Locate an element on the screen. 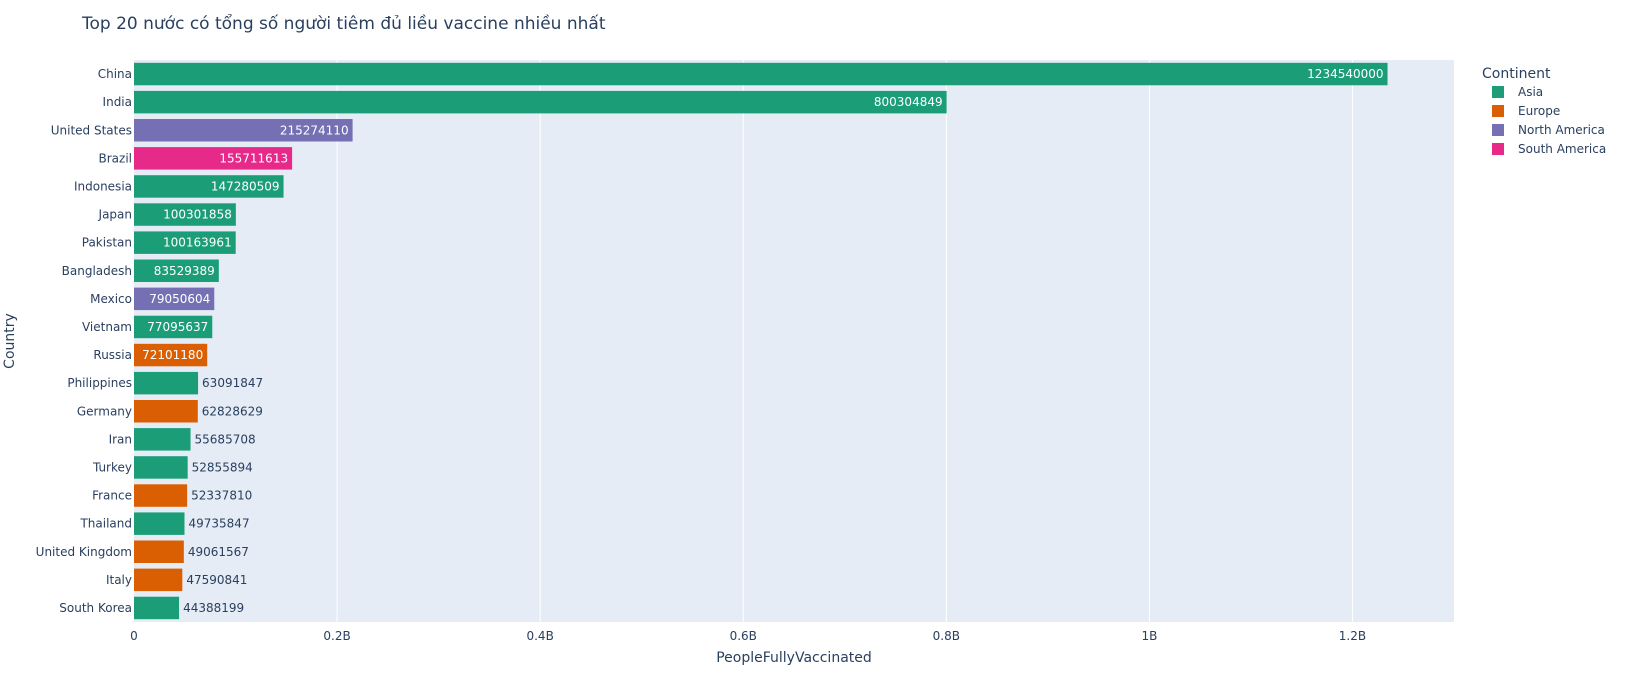  y-tick-label: India is located at coordinates (117, 102).